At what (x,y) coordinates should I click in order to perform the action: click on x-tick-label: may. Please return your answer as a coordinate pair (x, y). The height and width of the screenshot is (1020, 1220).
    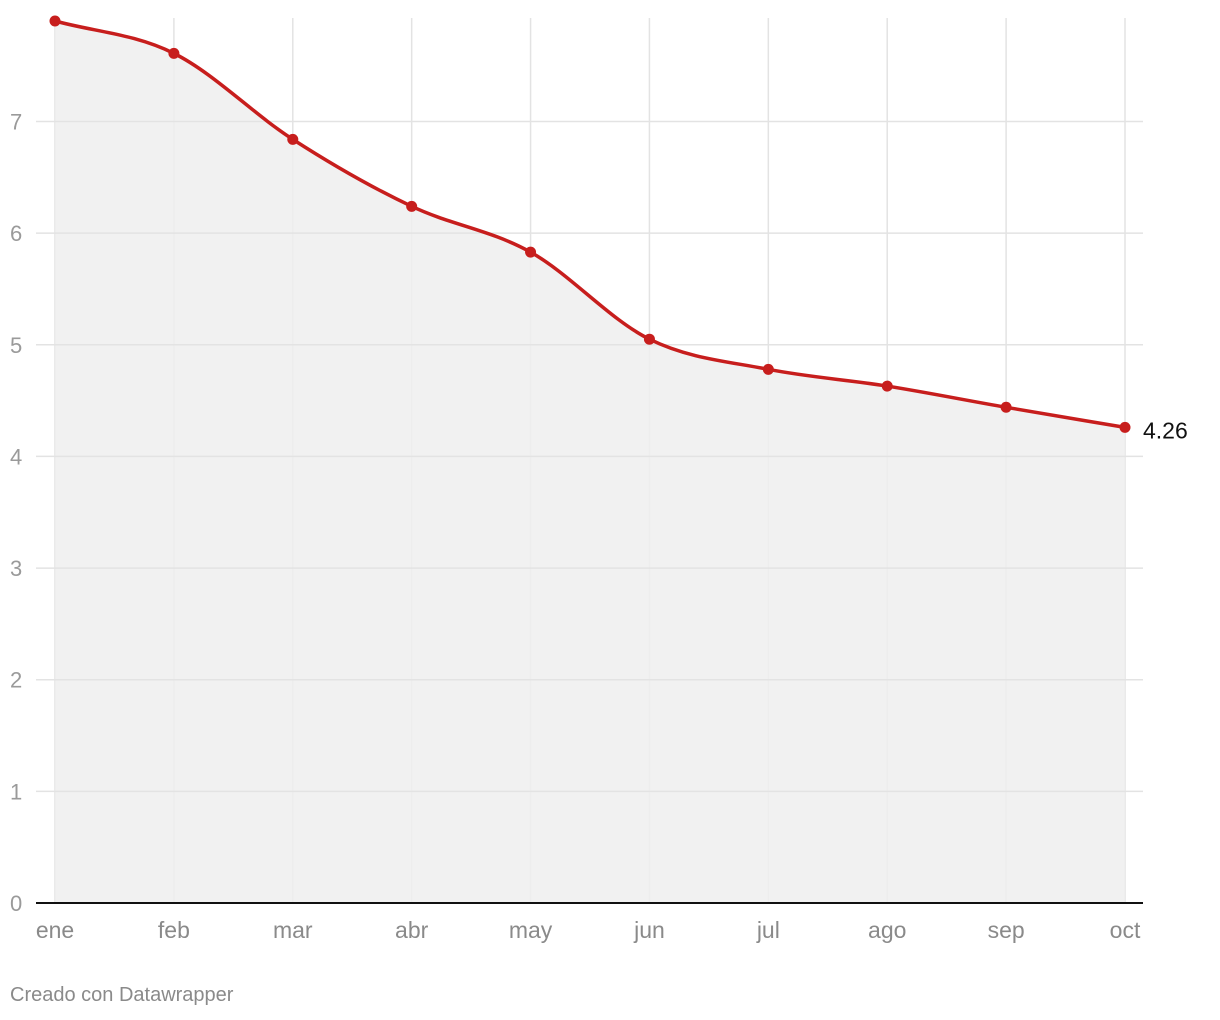
    Looking at the image, I should click on (531, 930).